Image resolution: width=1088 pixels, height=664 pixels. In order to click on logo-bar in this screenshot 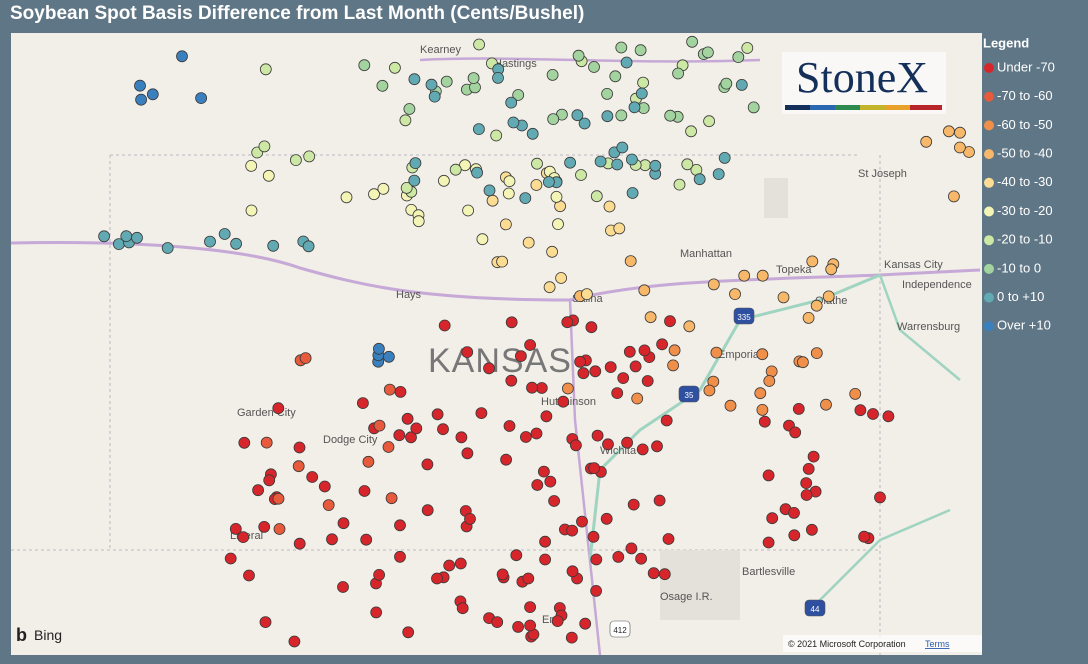, I will do `click(897, 107)`.